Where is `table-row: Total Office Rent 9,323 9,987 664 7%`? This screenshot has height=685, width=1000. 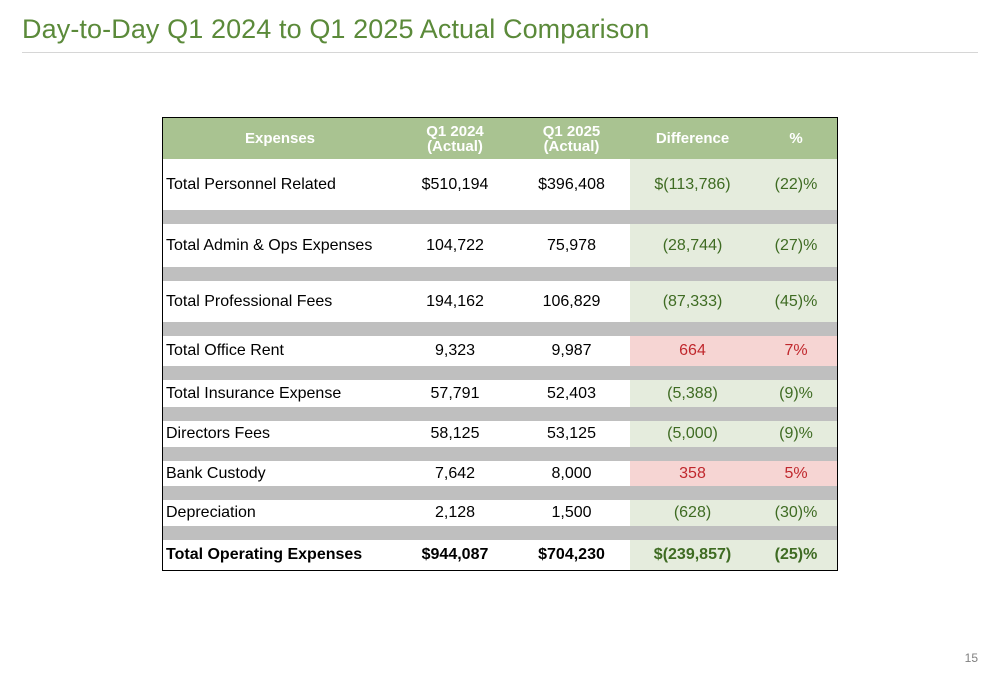
table-row: Total Office Rent 9,323 9,987 664 7% is located at coordinates (500, 351).